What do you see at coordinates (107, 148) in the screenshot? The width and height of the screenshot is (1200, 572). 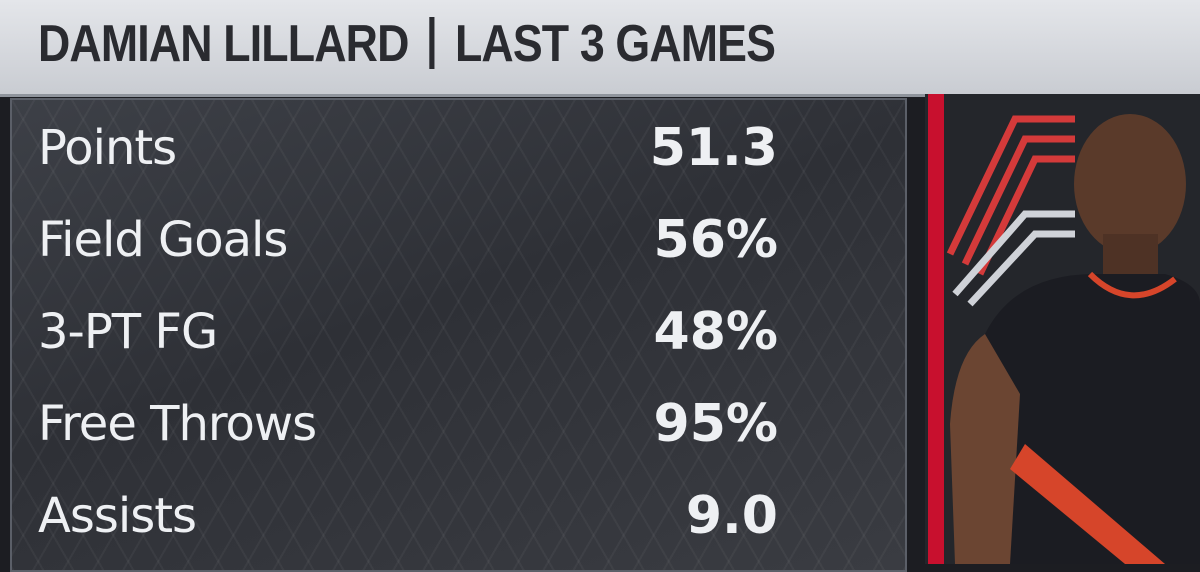 I see `stat-label: Points` at bounding box center [107, 148].